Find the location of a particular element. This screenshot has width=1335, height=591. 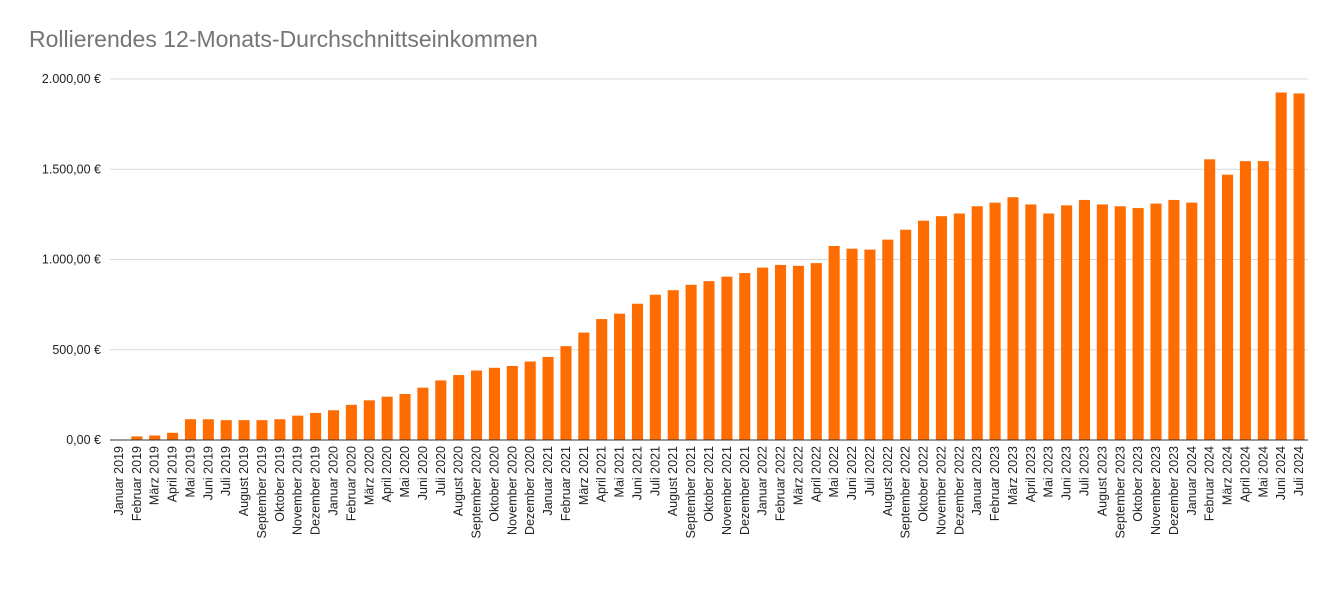

x-tick-label: April 2021 is located at coordinates (602, 474).